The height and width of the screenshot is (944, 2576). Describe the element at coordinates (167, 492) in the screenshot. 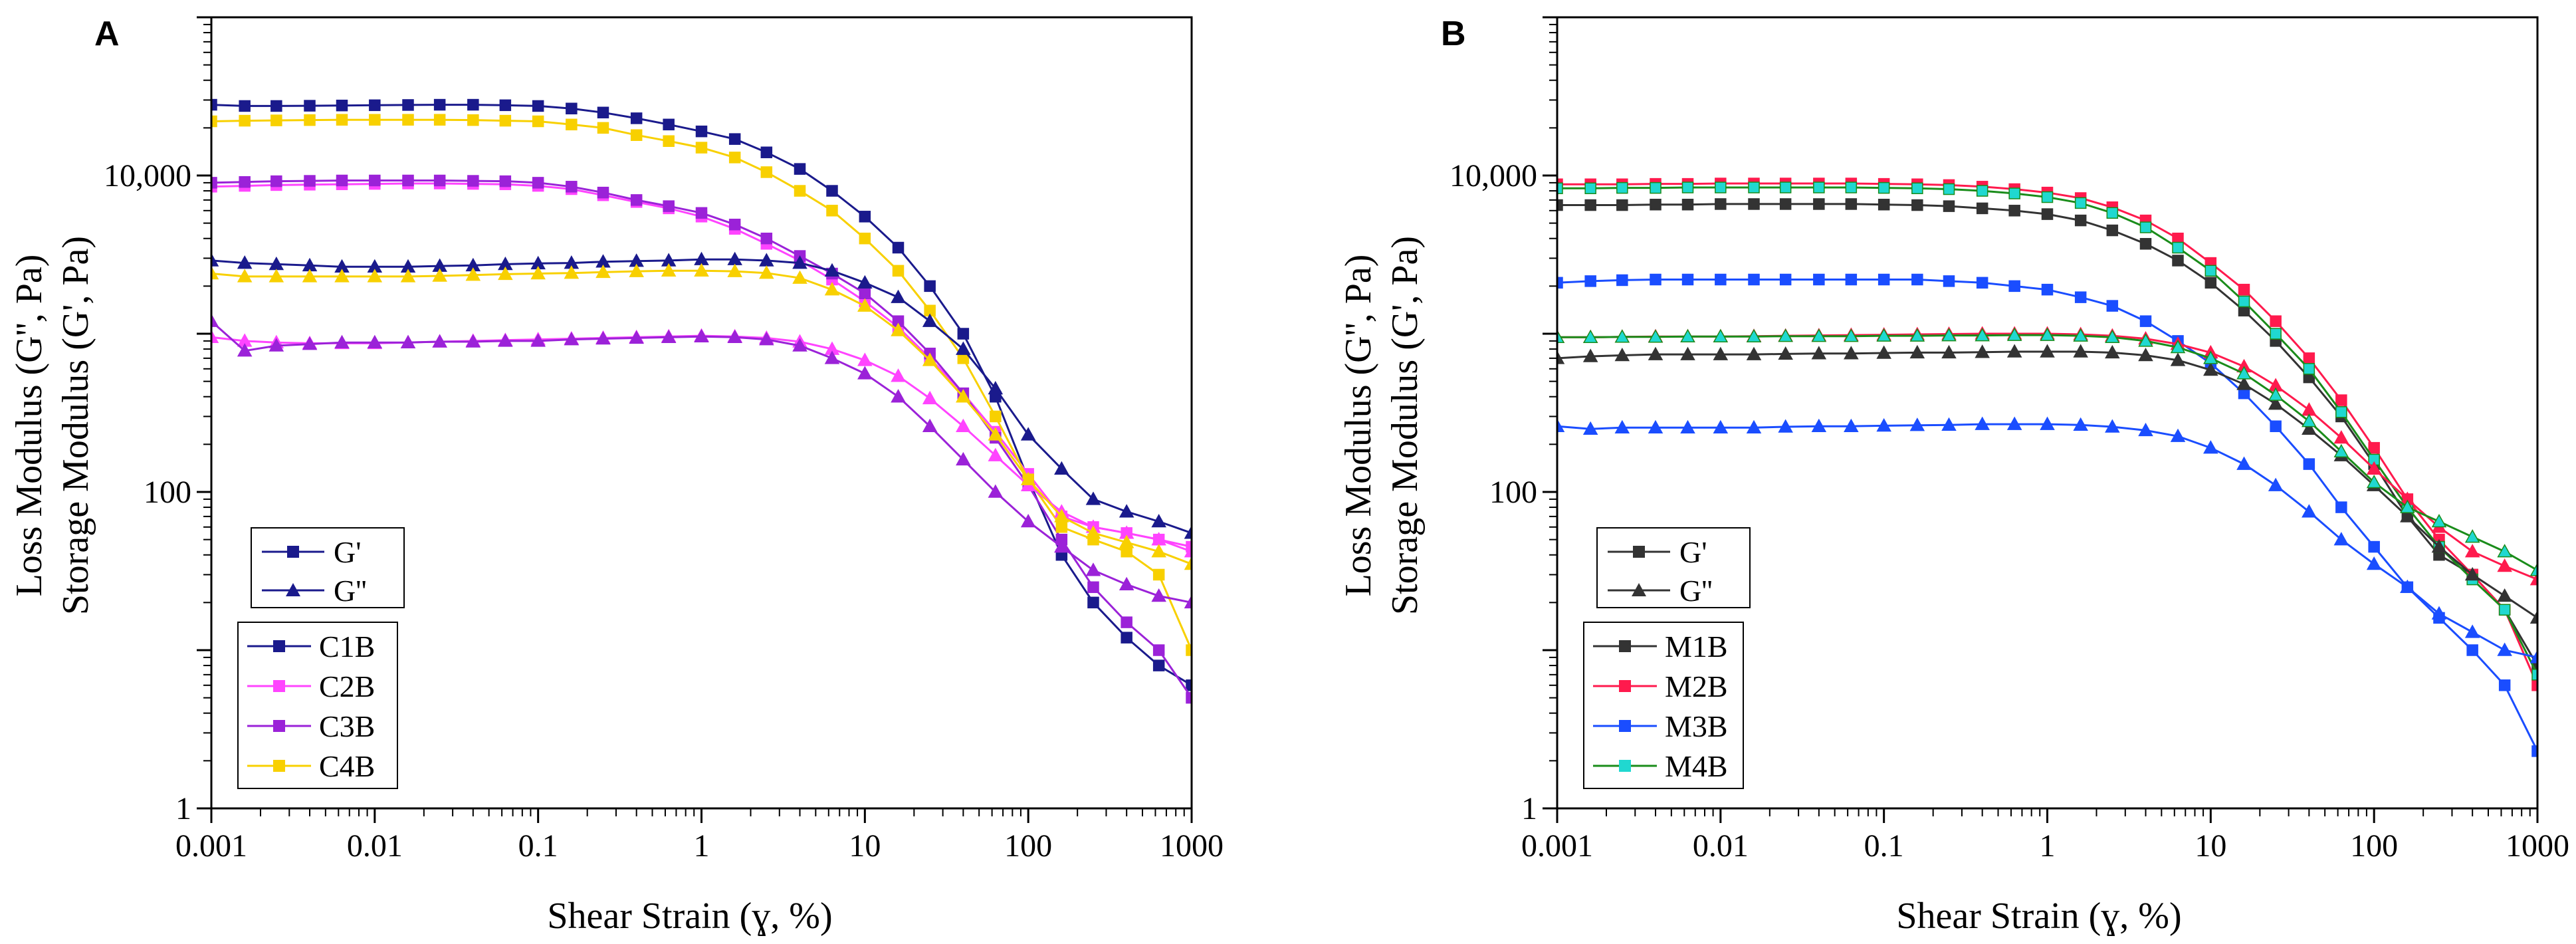

I see `y-tick-label: 100` at that location.